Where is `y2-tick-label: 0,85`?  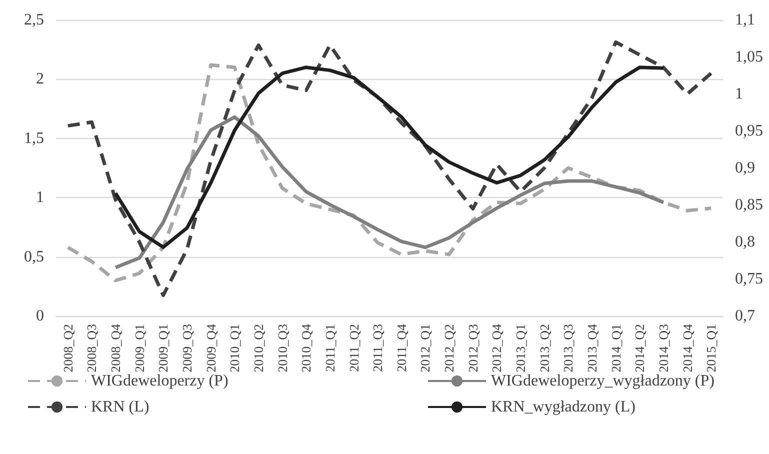 y2-tick-label: 0,85 is located at coordinates (749, 205).